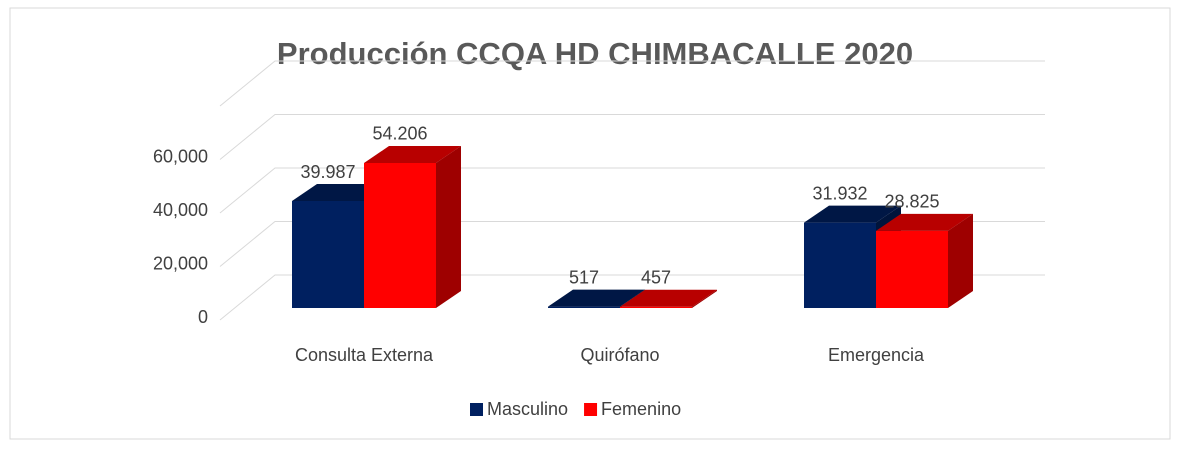 The image size is (1180, 452). I want to click on x-tick-label: Consulta Externa, so click(364, 355).